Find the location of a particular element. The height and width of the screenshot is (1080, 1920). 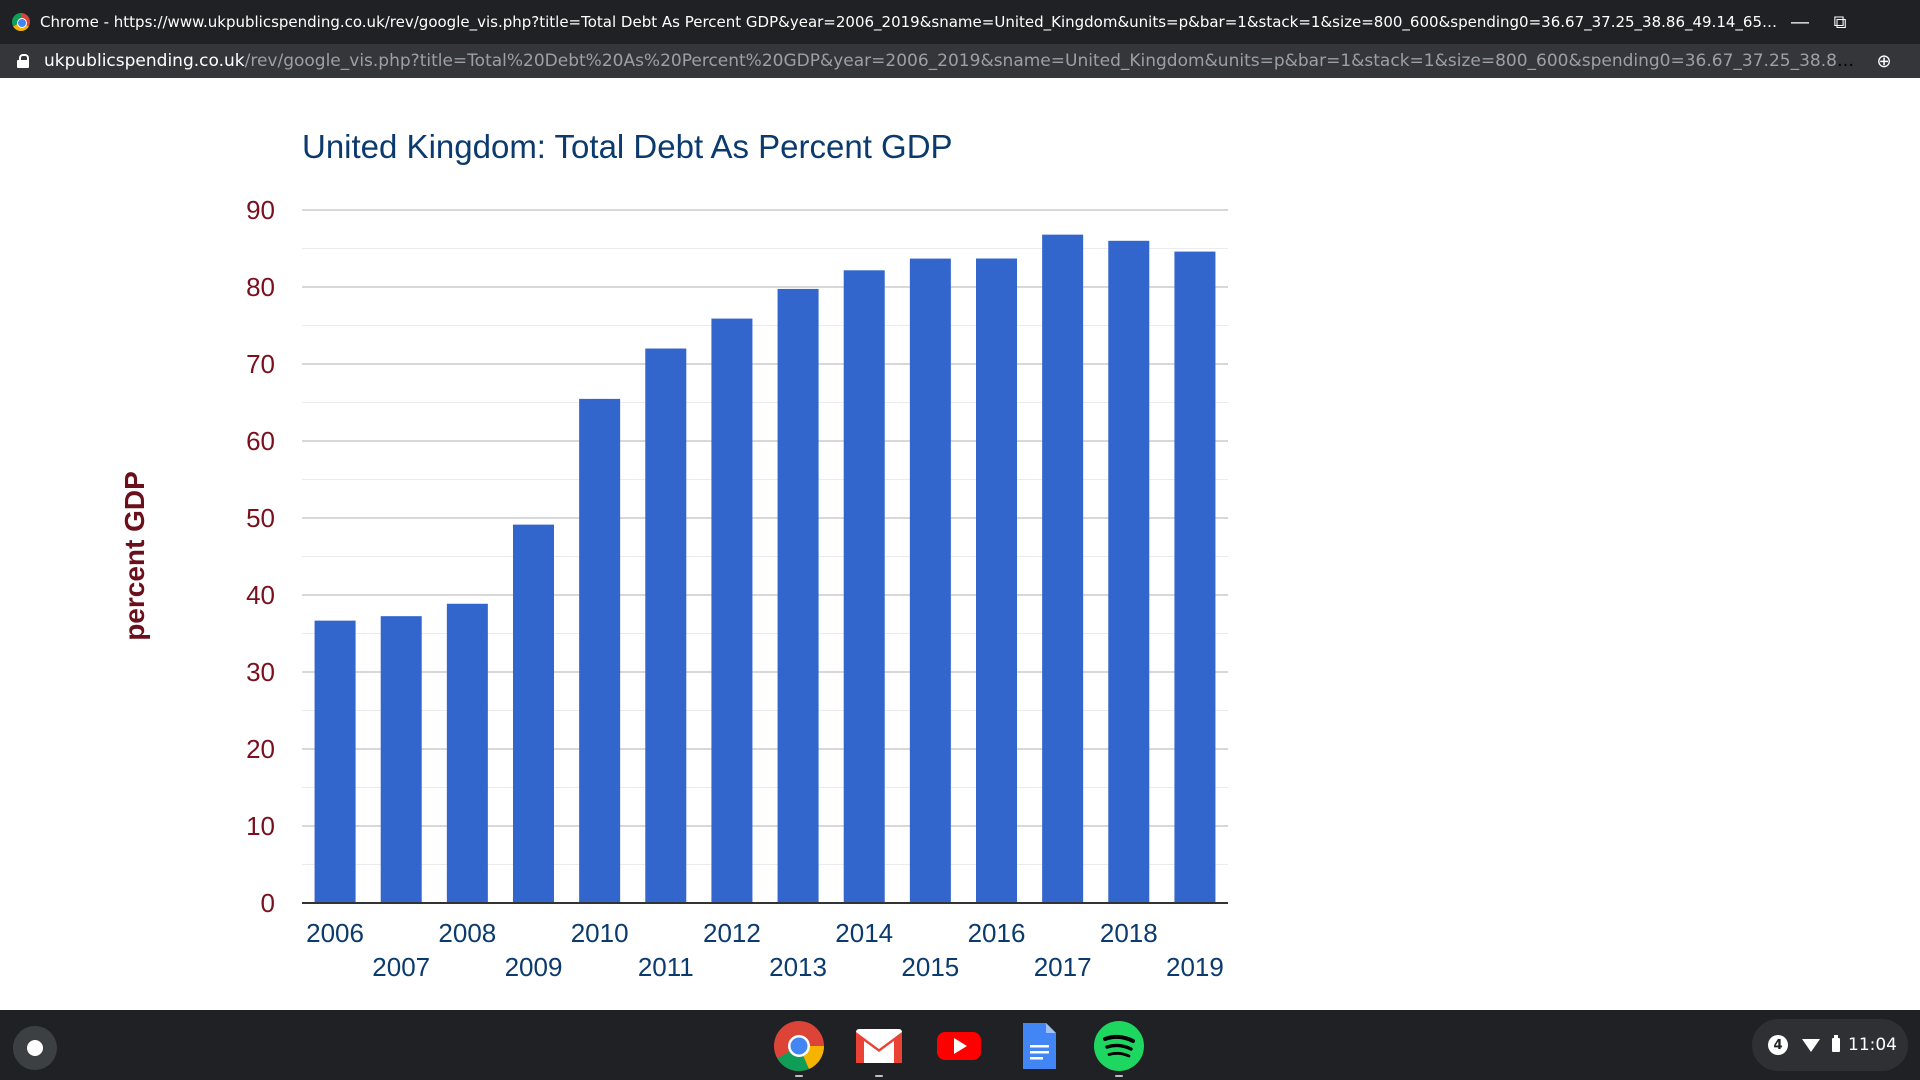

x-tick-label: 2017 is located at coordinates (1063, 967).